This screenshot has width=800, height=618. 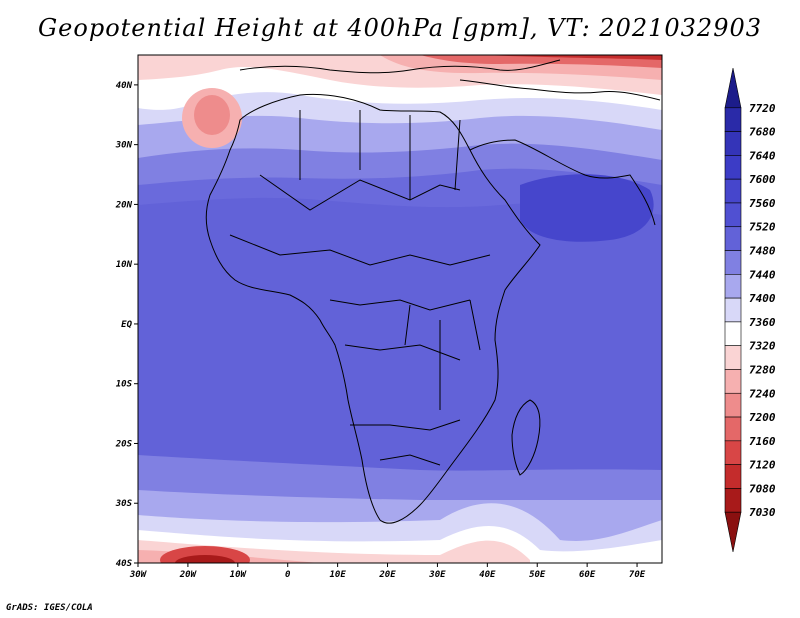 I want to click on mediterranean-coastline, so click(x=560, y=90).